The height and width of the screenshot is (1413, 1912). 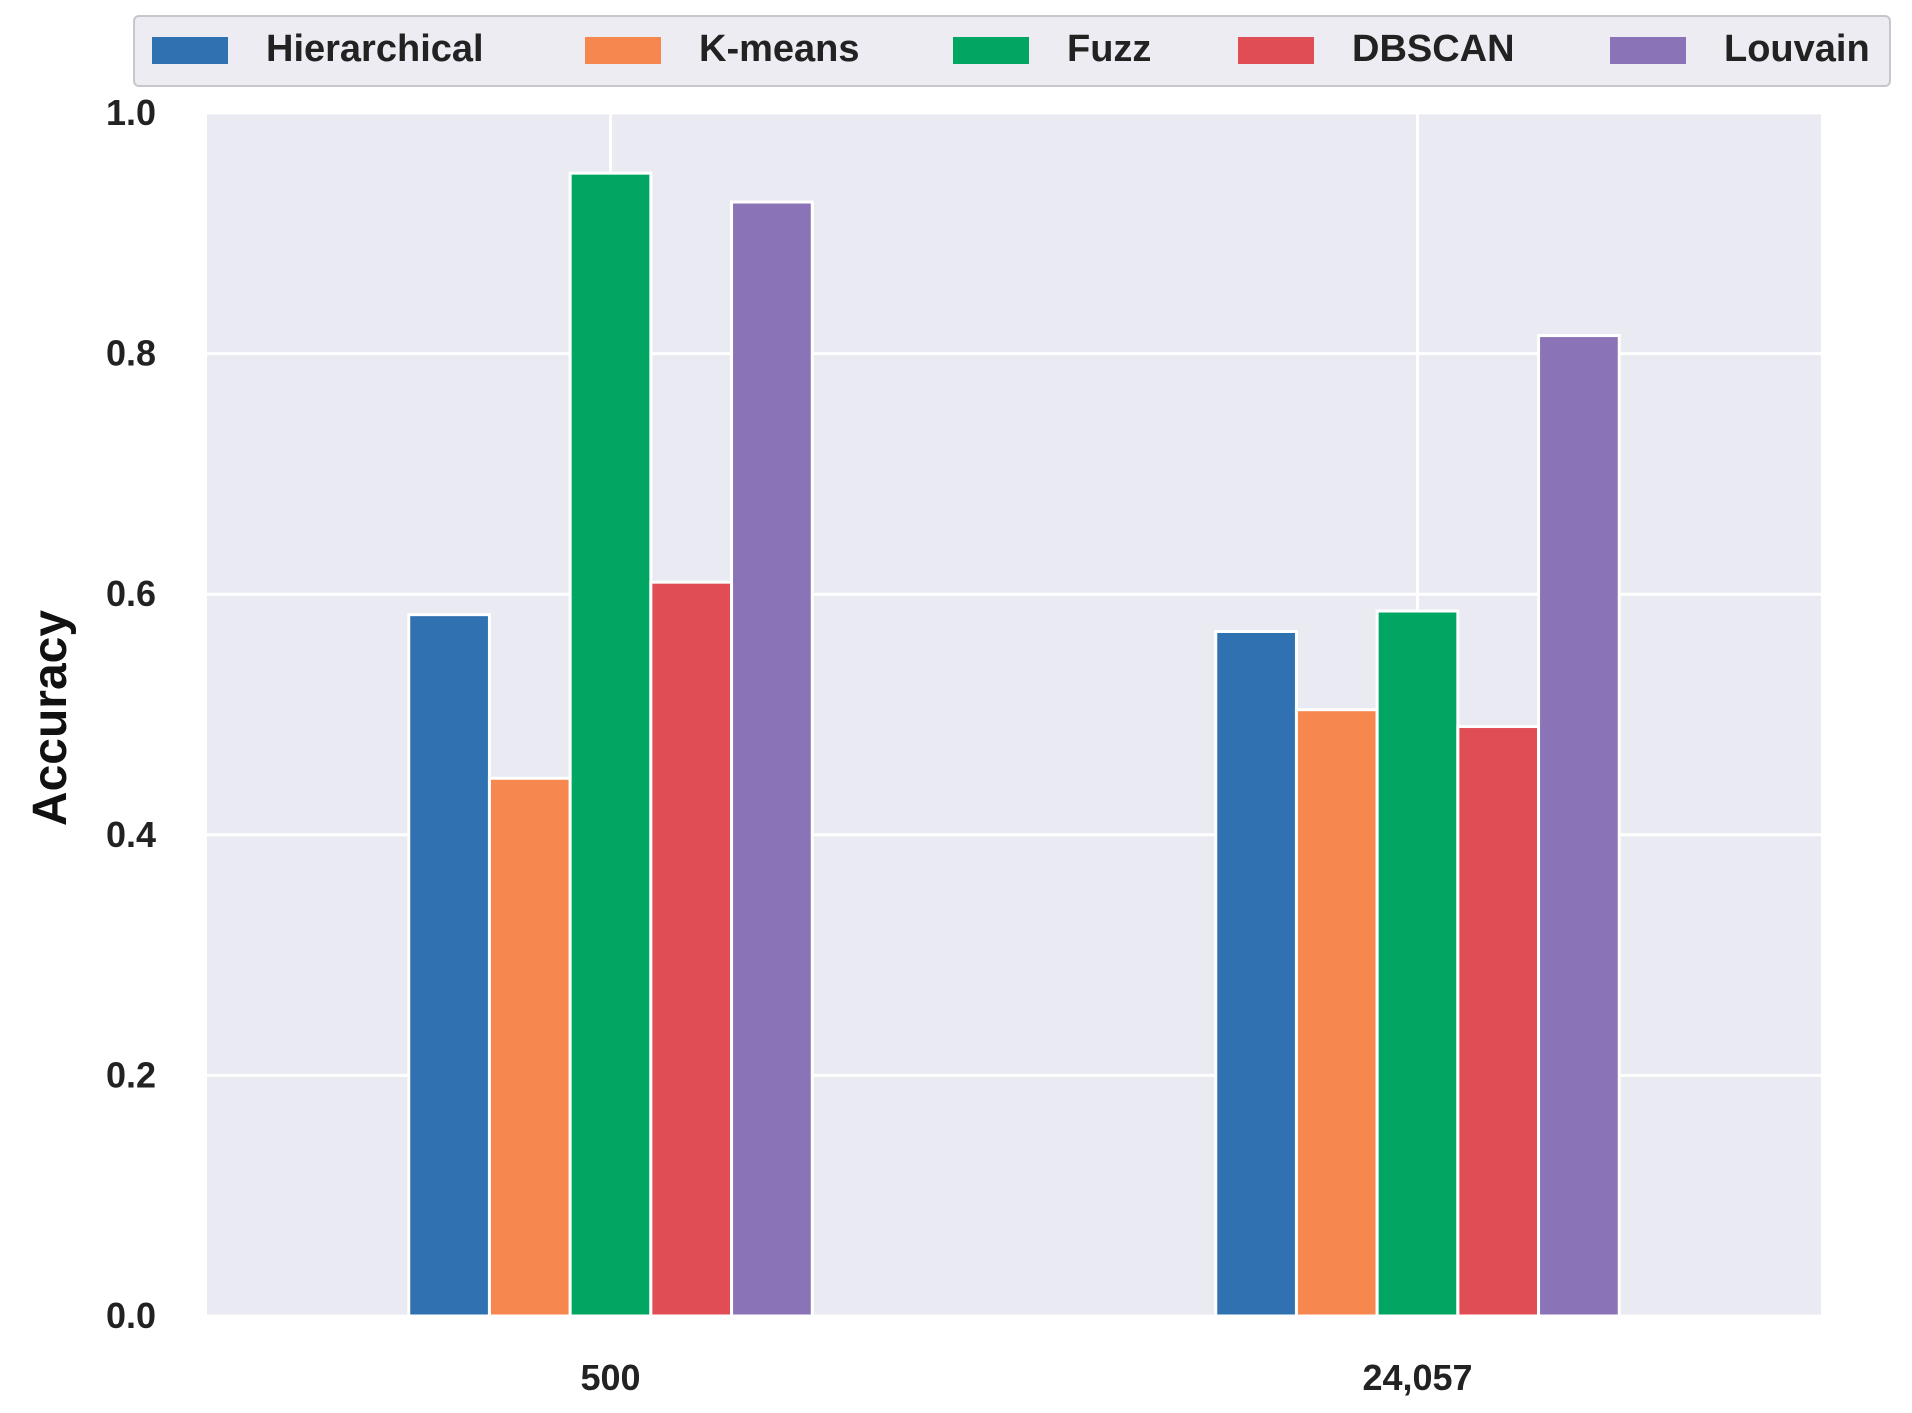 What do you see at coordinates (1026, 1377) in the screenshot?
I see `x-axis-ticks: 500 24,057` at bounding box center [1026, 1377].